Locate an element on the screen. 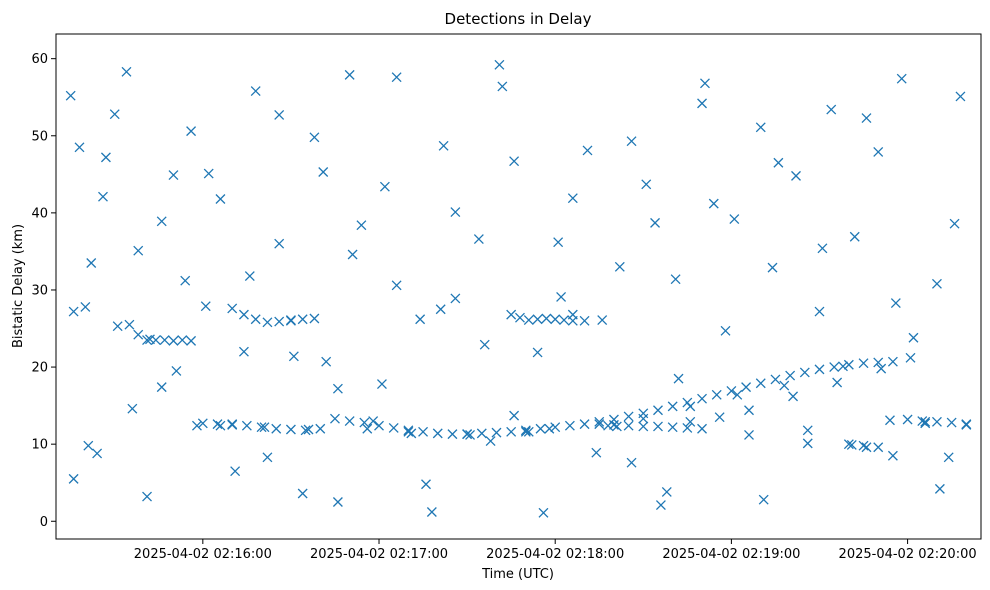  y-tick-label: 30 is located at coordinates (39, 290).